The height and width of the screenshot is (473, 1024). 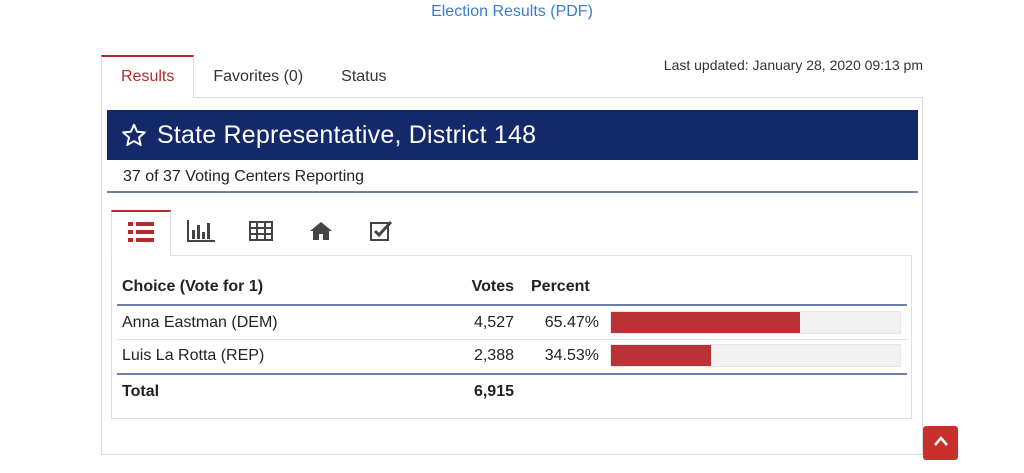 What do you see at coordinates (512, 11) in the screenshot?
I see `election-results-pdf-link: Election Results (PDF)` at bounding box center [512, 11].